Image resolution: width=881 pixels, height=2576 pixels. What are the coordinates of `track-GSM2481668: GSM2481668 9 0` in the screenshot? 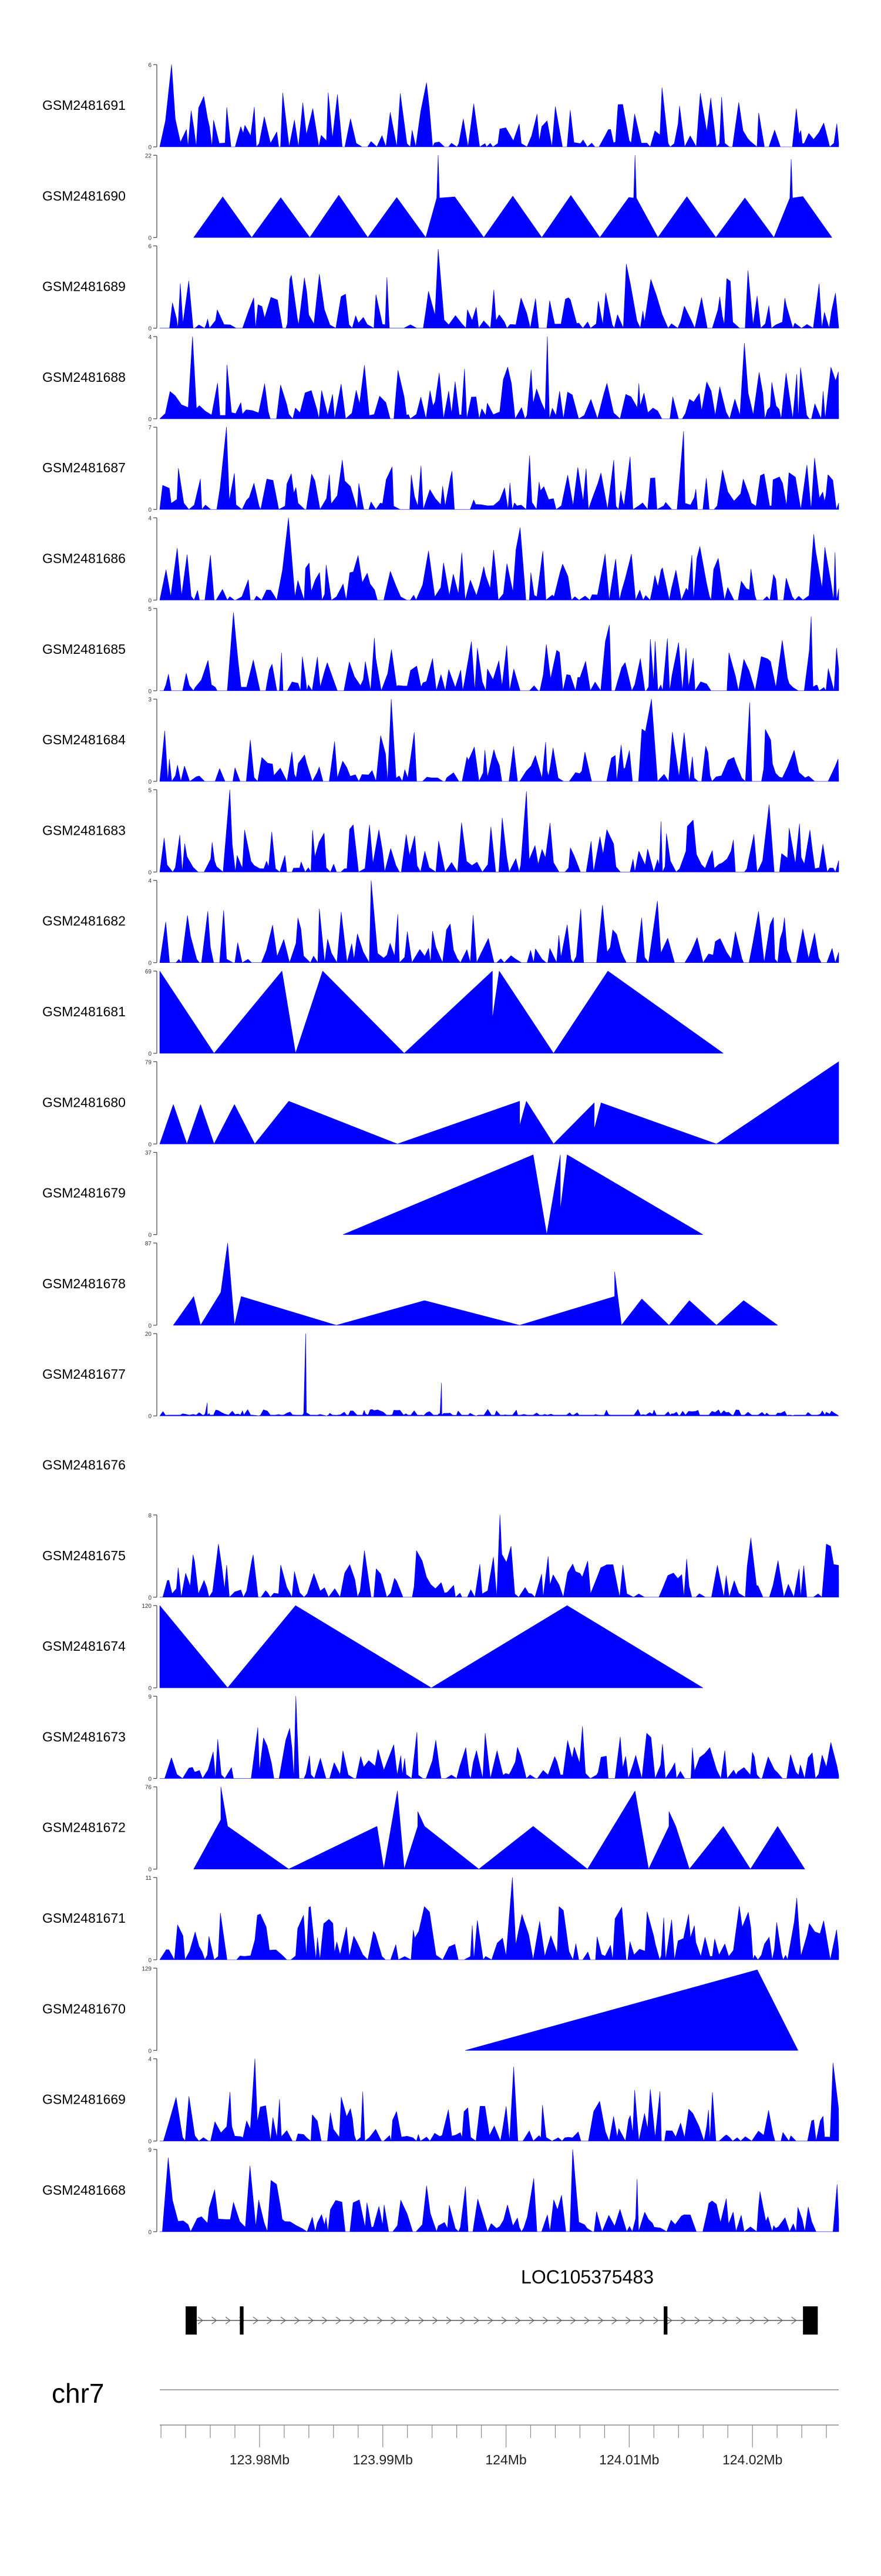 It's located at (441, 2191).